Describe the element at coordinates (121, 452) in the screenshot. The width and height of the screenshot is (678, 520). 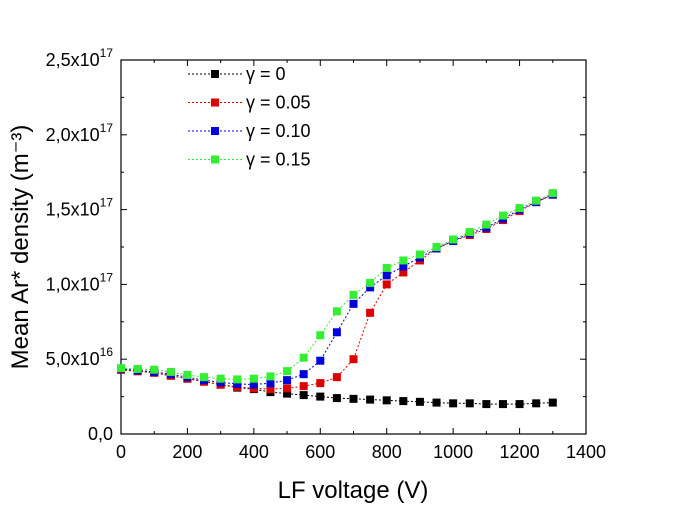
I see `x-tick-label: 0` at that location.